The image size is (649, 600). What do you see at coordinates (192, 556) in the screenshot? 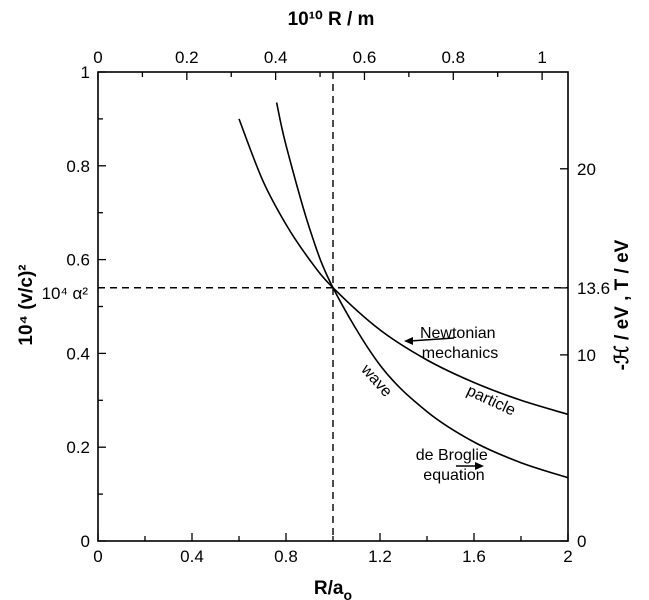
I see `x-tick-label: 0.4` at bounding box center [192, 556].